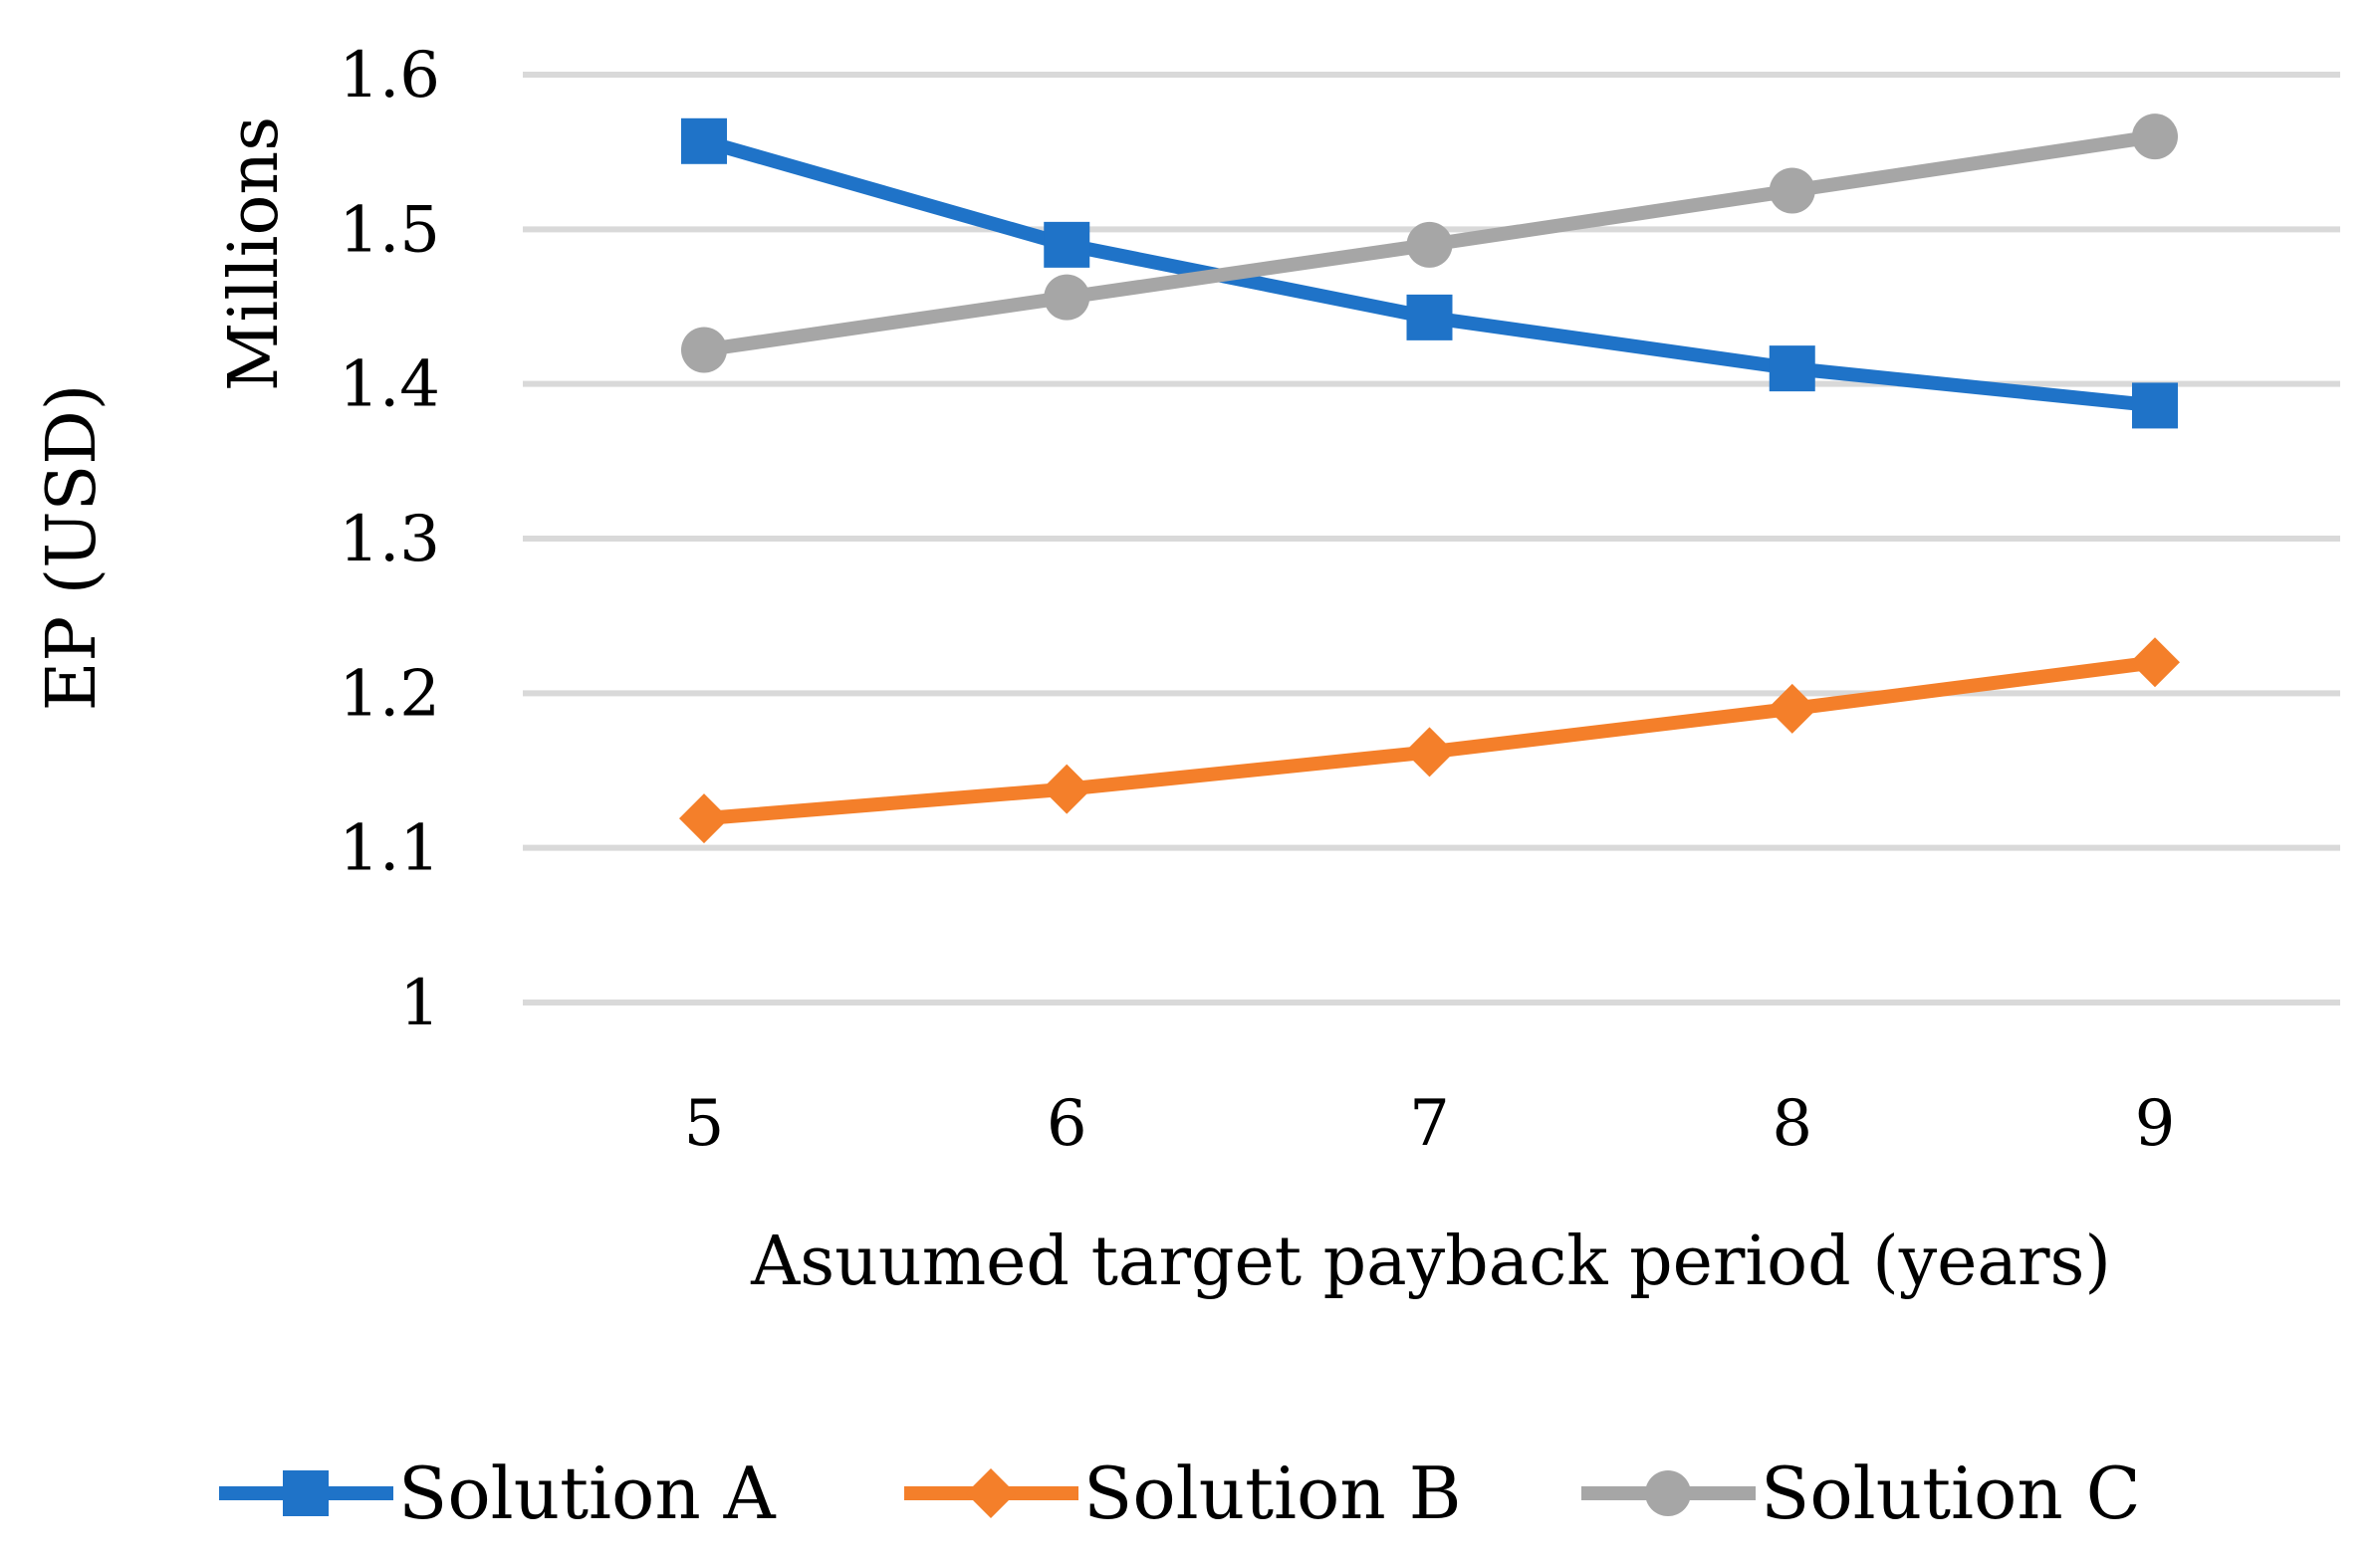  I want to click on legend-label: Solution C, so click(1951, 1493).